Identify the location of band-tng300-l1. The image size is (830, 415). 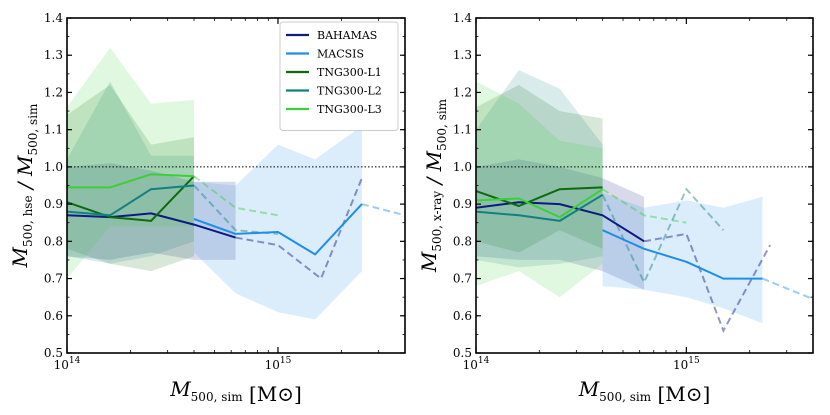
(130, 178).